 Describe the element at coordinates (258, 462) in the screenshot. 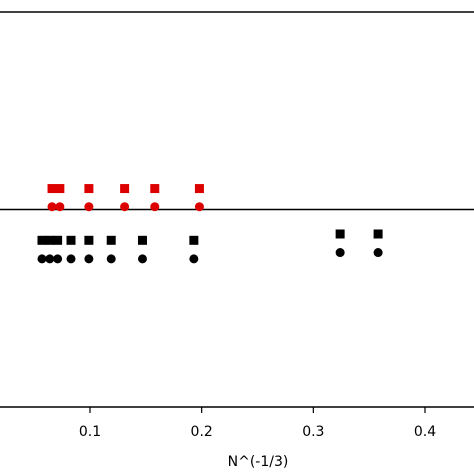

I see `x-axis-label: N^(-1/3)` at that location.